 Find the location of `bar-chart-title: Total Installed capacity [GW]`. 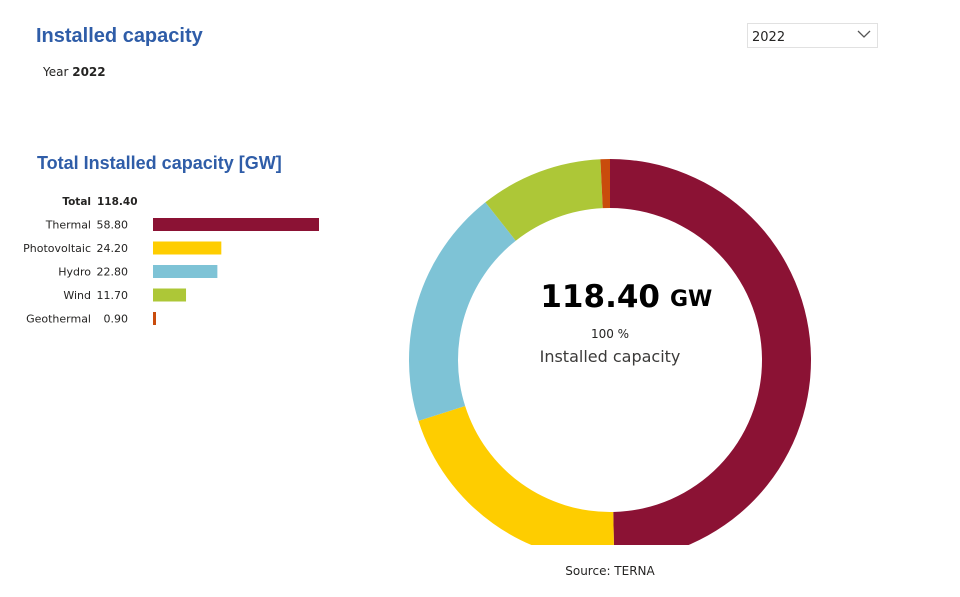

bar-chart-title: Total Installed capacity [GW] is located at coordinates (159, 163).